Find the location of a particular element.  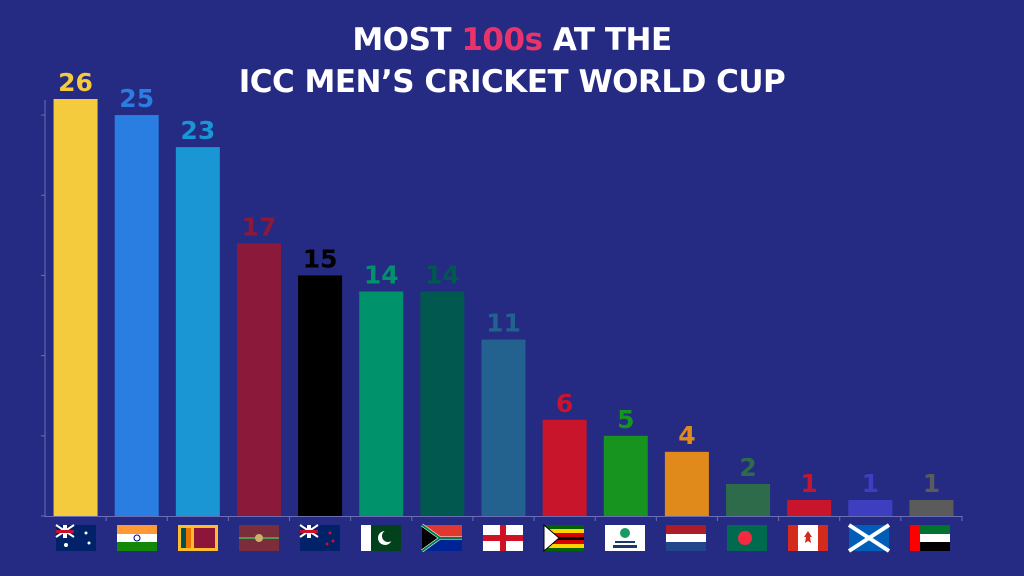

flags is located at coordinates (502, 538).